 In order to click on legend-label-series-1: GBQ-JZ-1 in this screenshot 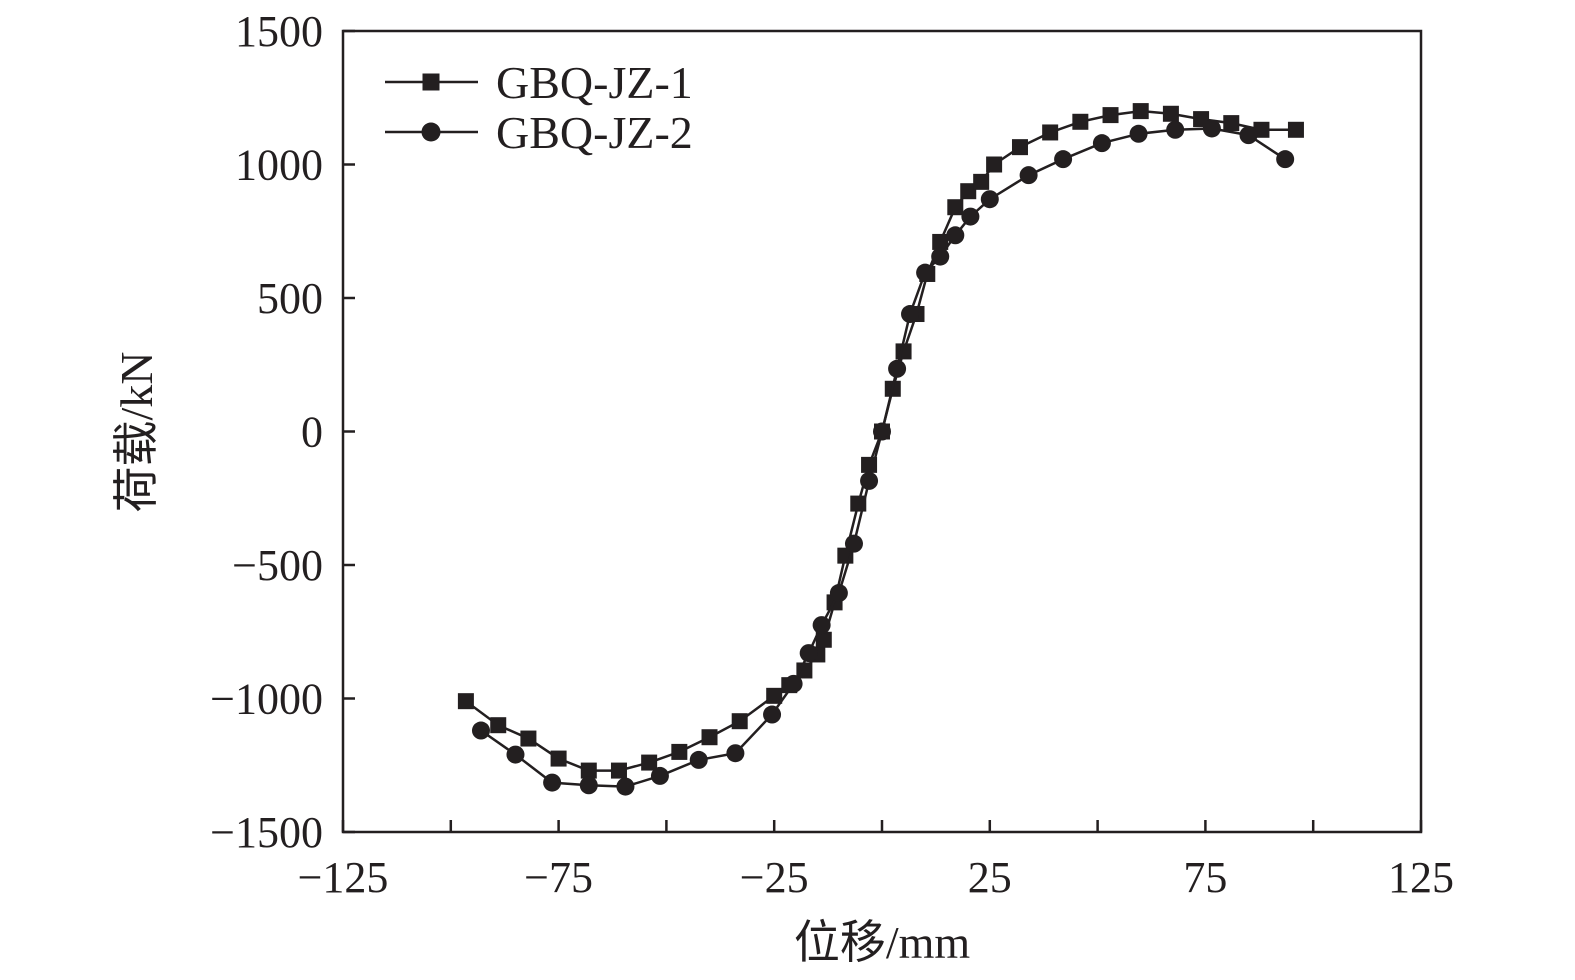, I will do `click(594, 82)`.